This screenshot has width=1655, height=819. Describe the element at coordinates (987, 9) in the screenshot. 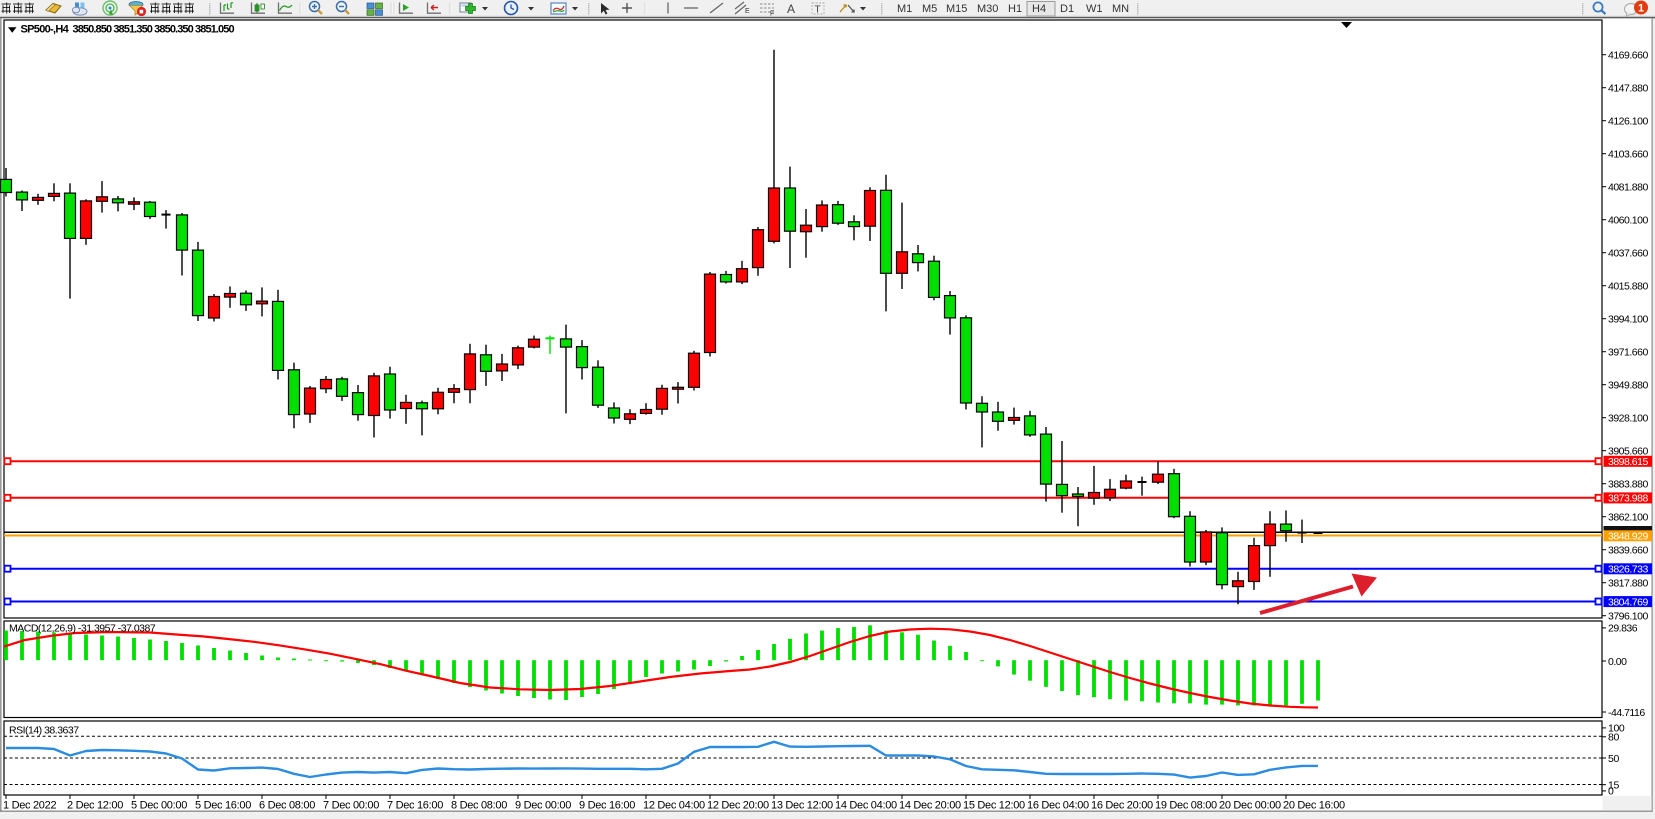

I see `svg-text: M30` at that location.